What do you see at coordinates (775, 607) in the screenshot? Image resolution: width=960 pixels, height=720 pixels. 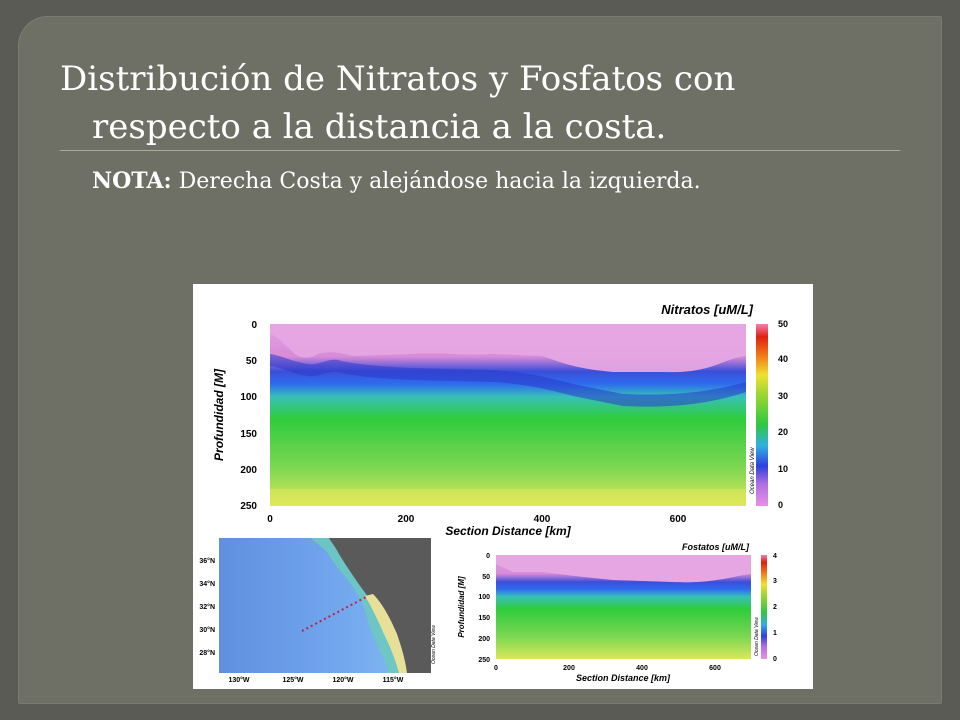 I see `fosfatos-cbar-tick-2: 2` at bounding box center [775, 607].